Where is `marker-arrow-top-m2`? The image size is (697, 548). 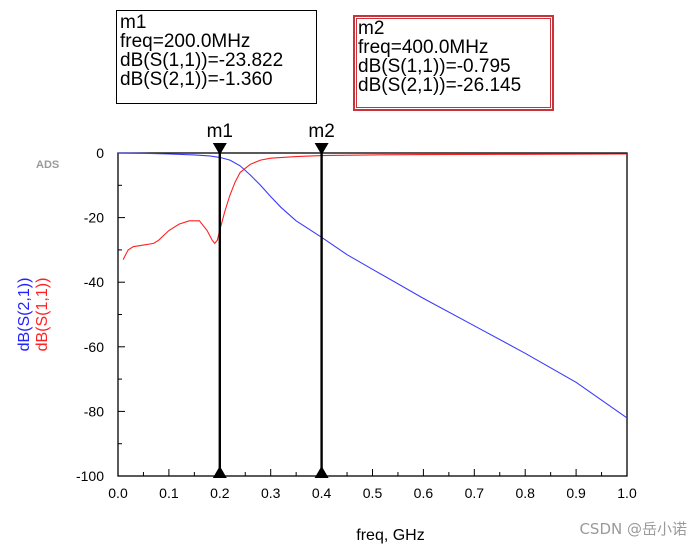 marker-arrow-top-m2 is located at coordinates (321, 149).